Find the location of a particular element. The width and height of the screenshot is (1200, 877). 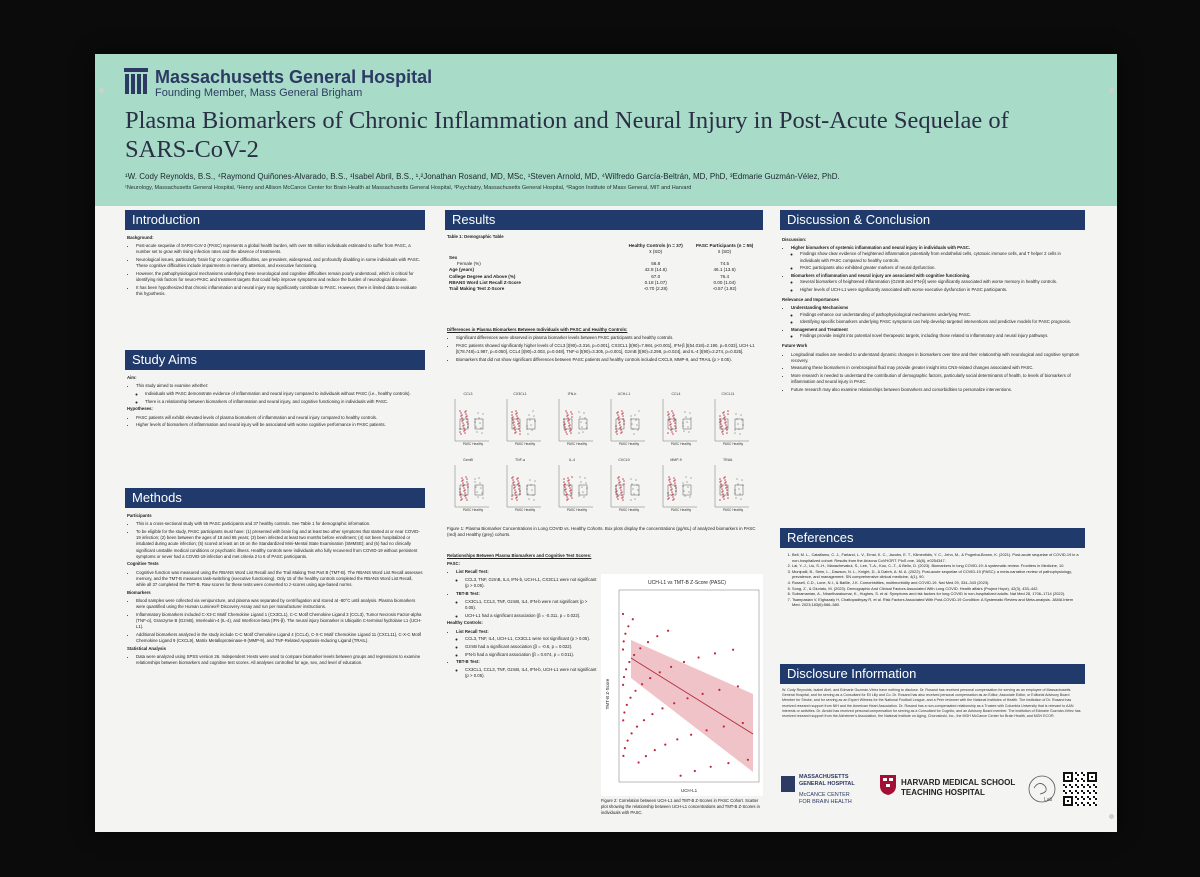

row-label: Trail Making Test Z-Score is located at coordinates (477, 288).